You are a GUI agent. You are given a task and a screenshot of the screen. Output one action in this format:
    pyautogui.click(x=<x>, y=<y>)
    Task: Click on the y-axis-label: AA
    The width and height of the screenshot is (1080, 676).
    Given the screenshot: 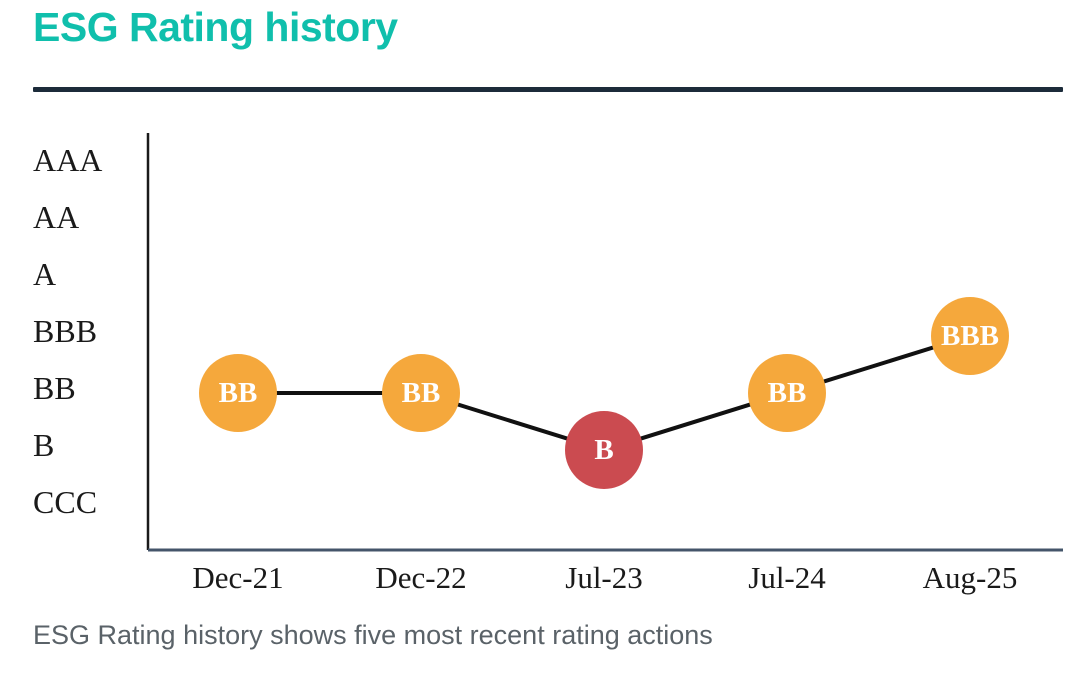 What is the action you would take?
    pyautogui.click(x=56, y=217)
    